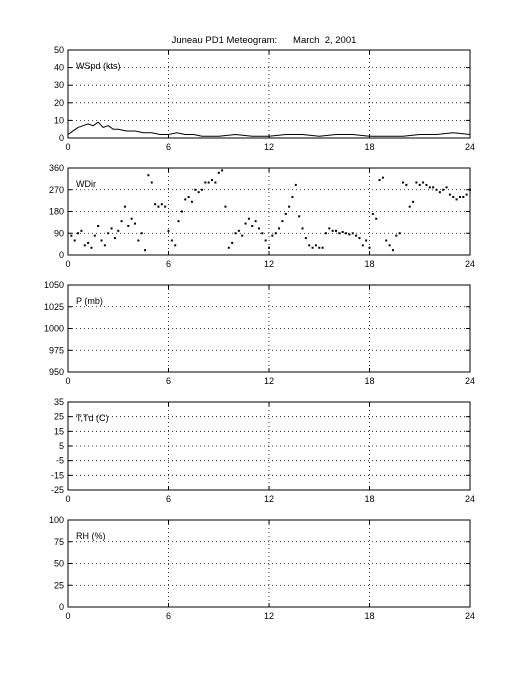 The image size is (520, 683). What do you see at coordinates (59, 68) in the screenshot?
I see `y-tick-label: 40` at bounding box center [59, 68].